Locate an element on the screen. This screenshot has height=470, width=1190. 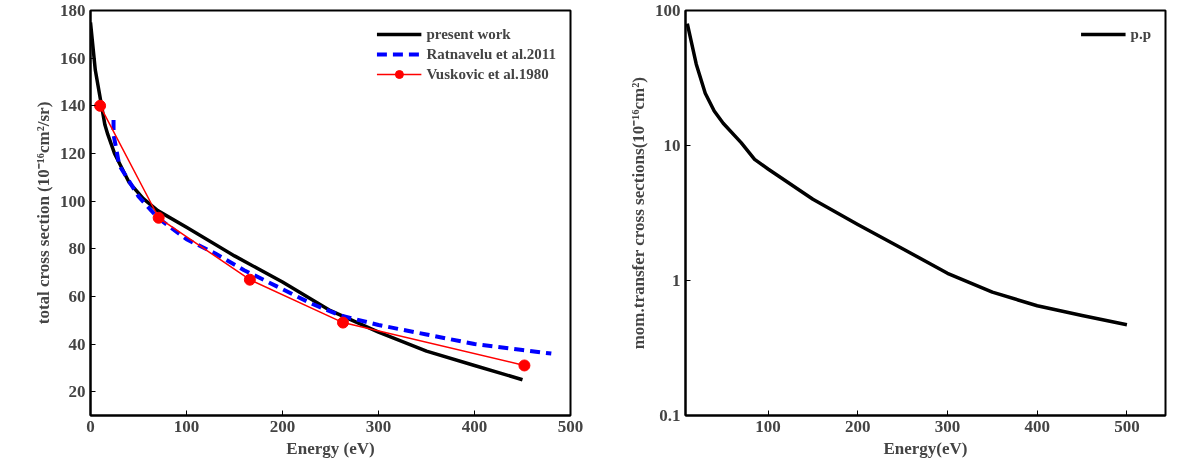
y-tick-label: 40 is located at coordinates (77, 344).